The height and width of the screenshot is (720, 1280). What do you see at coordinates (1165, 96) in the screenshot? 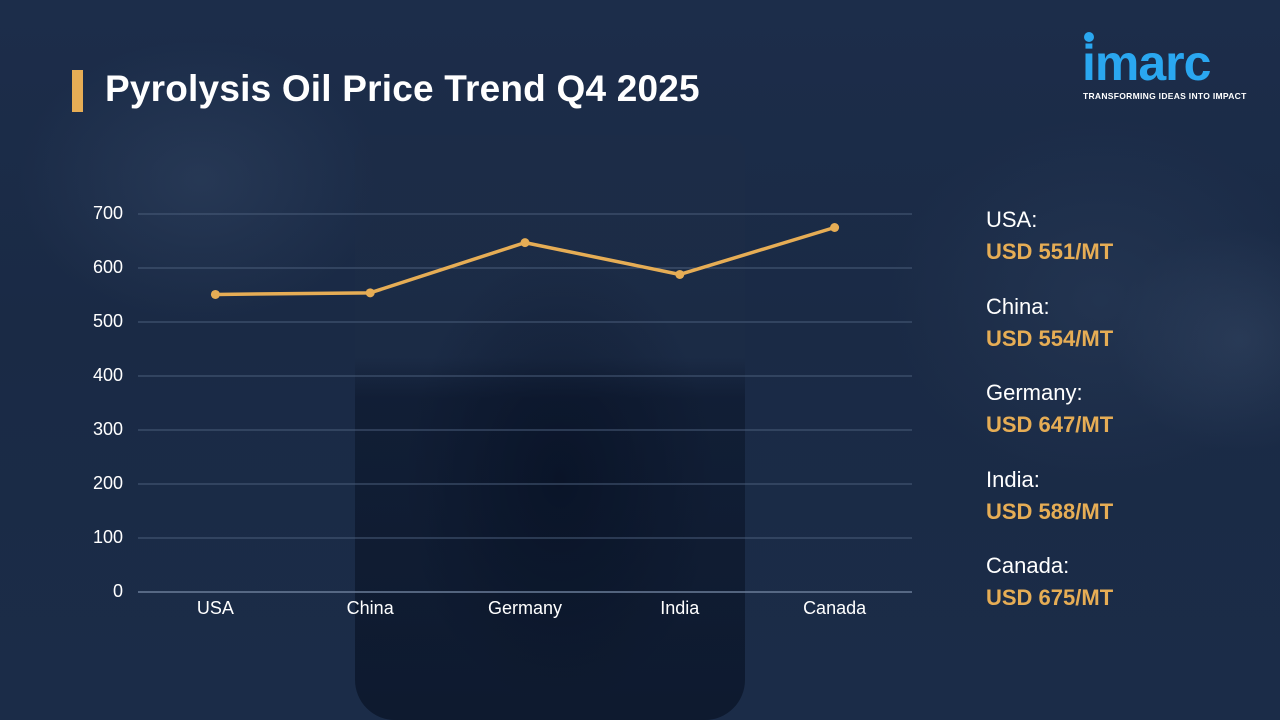
I see `logo-tagline: TRANSFORMING IDEAS INTO IMPACT` at bounding box center [1165, 96].